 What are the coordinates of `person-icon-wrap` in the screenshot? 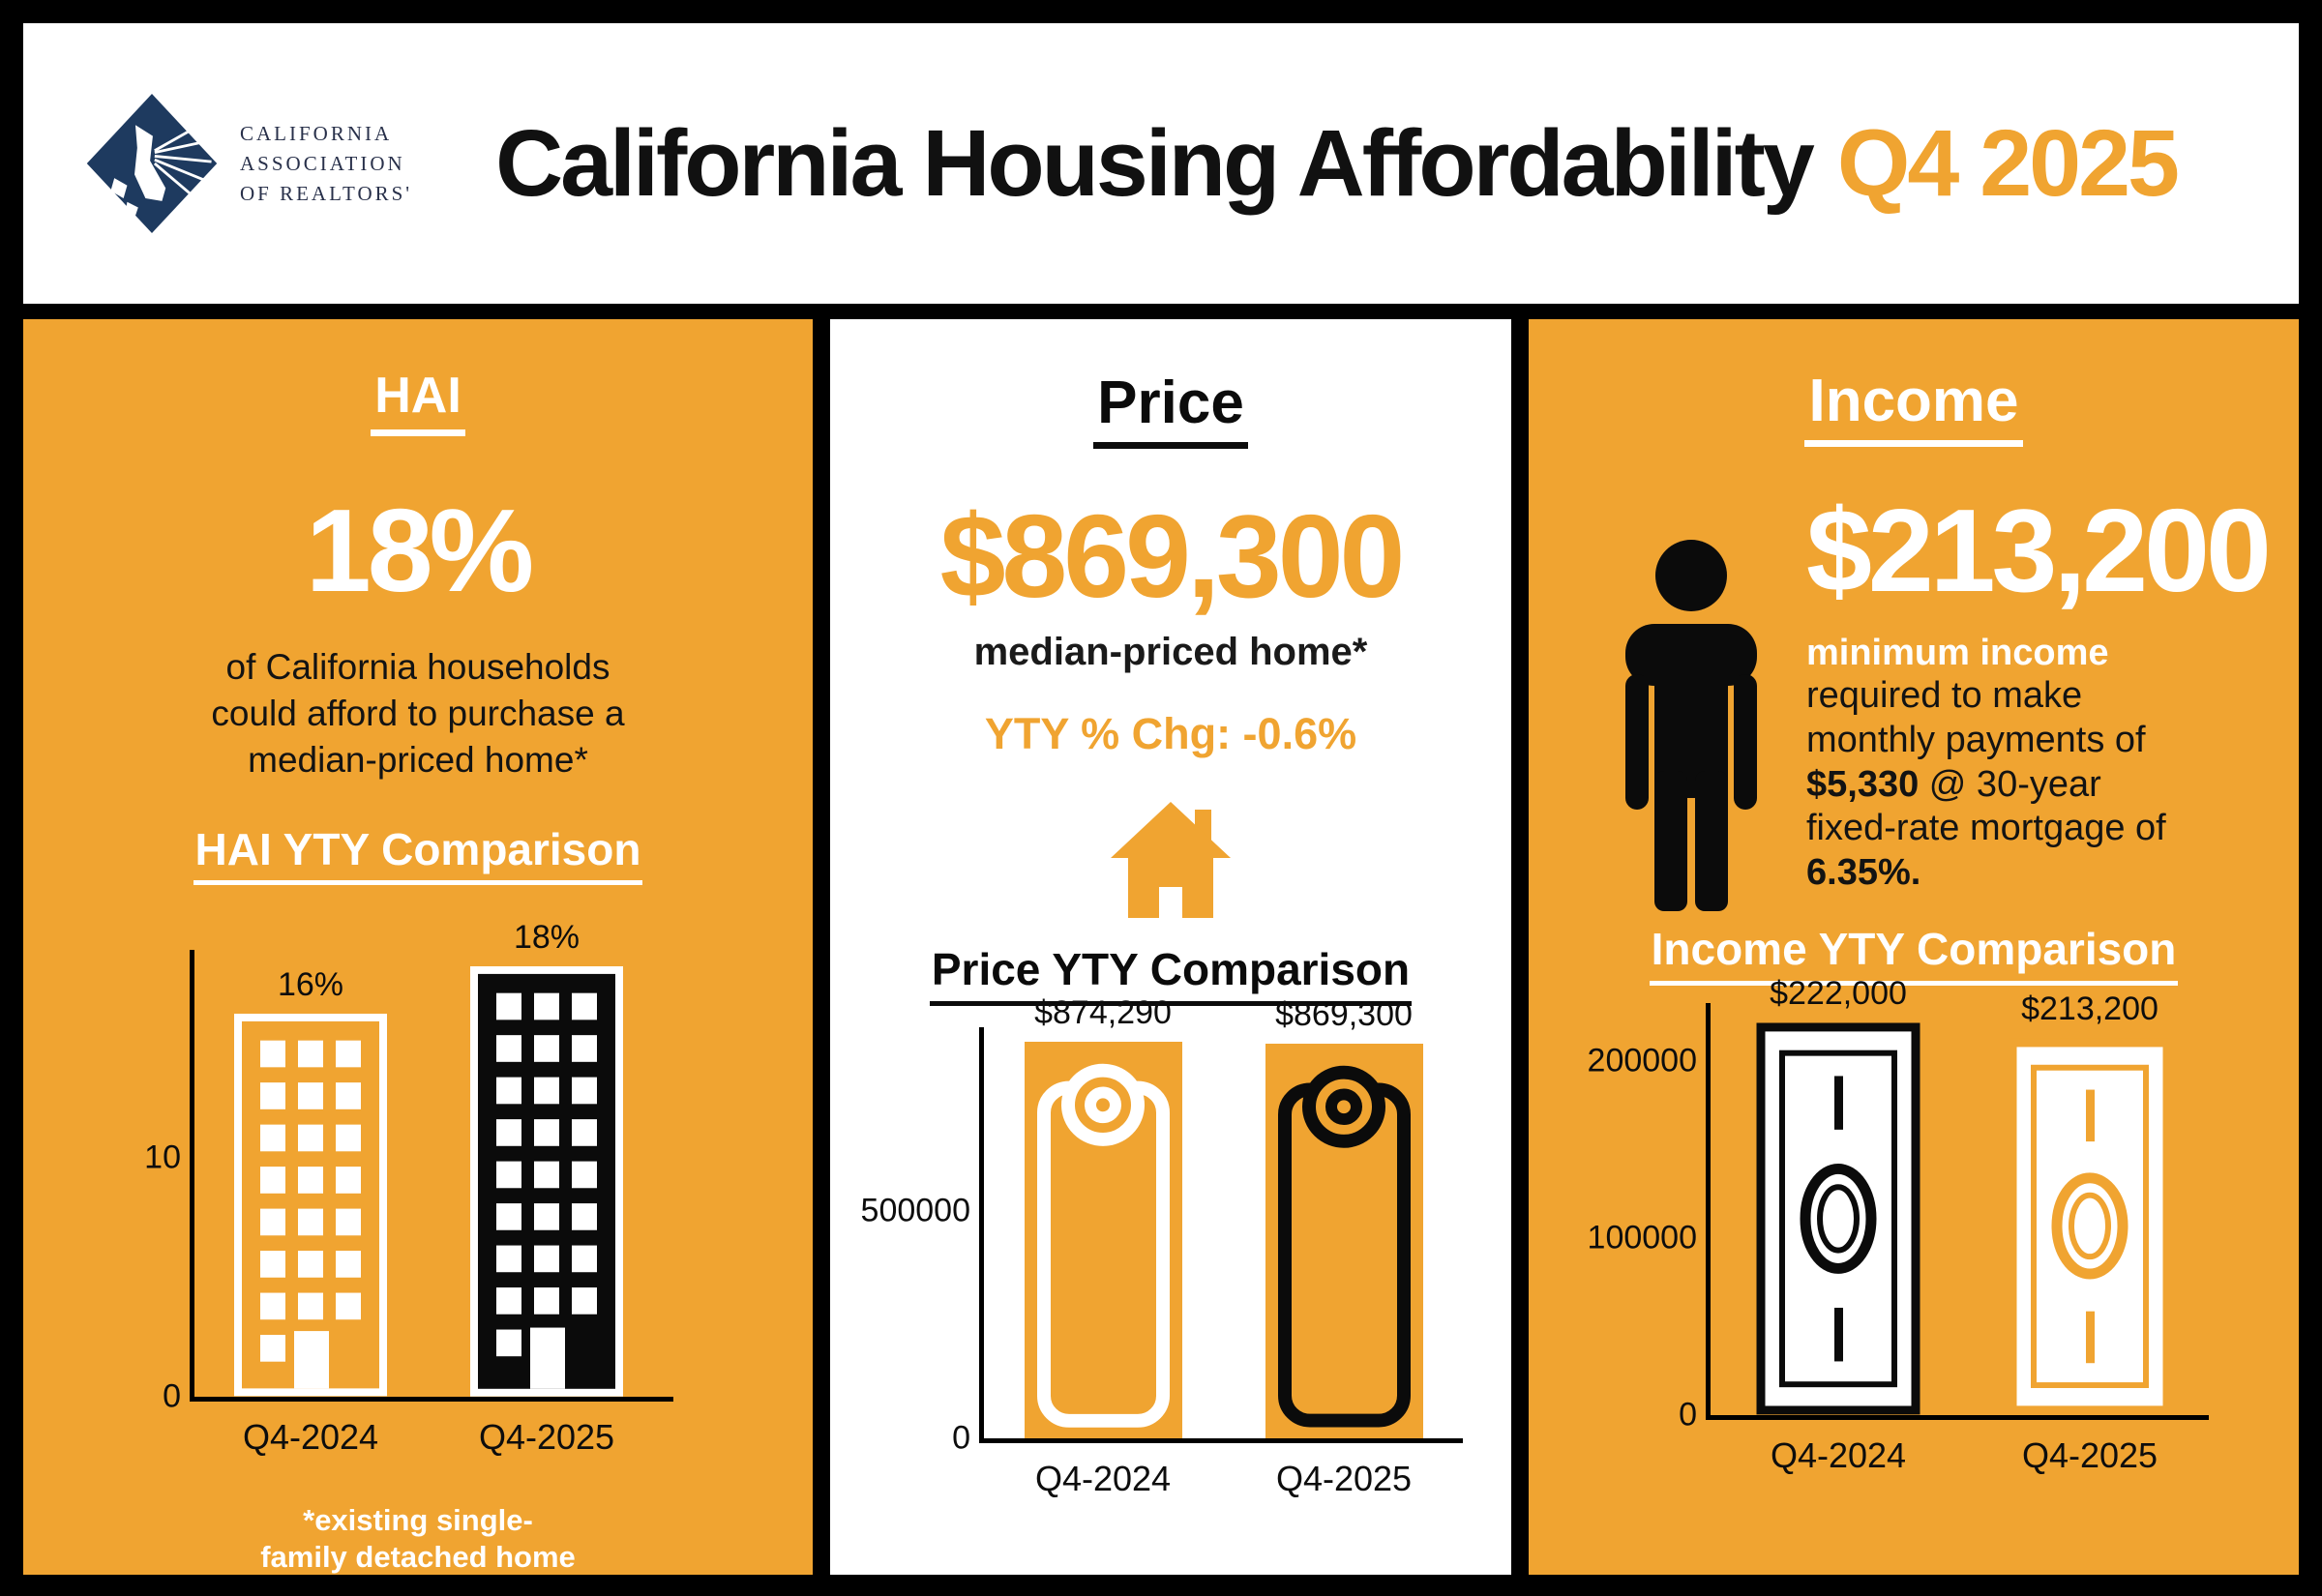 It's located at (1691, 729).